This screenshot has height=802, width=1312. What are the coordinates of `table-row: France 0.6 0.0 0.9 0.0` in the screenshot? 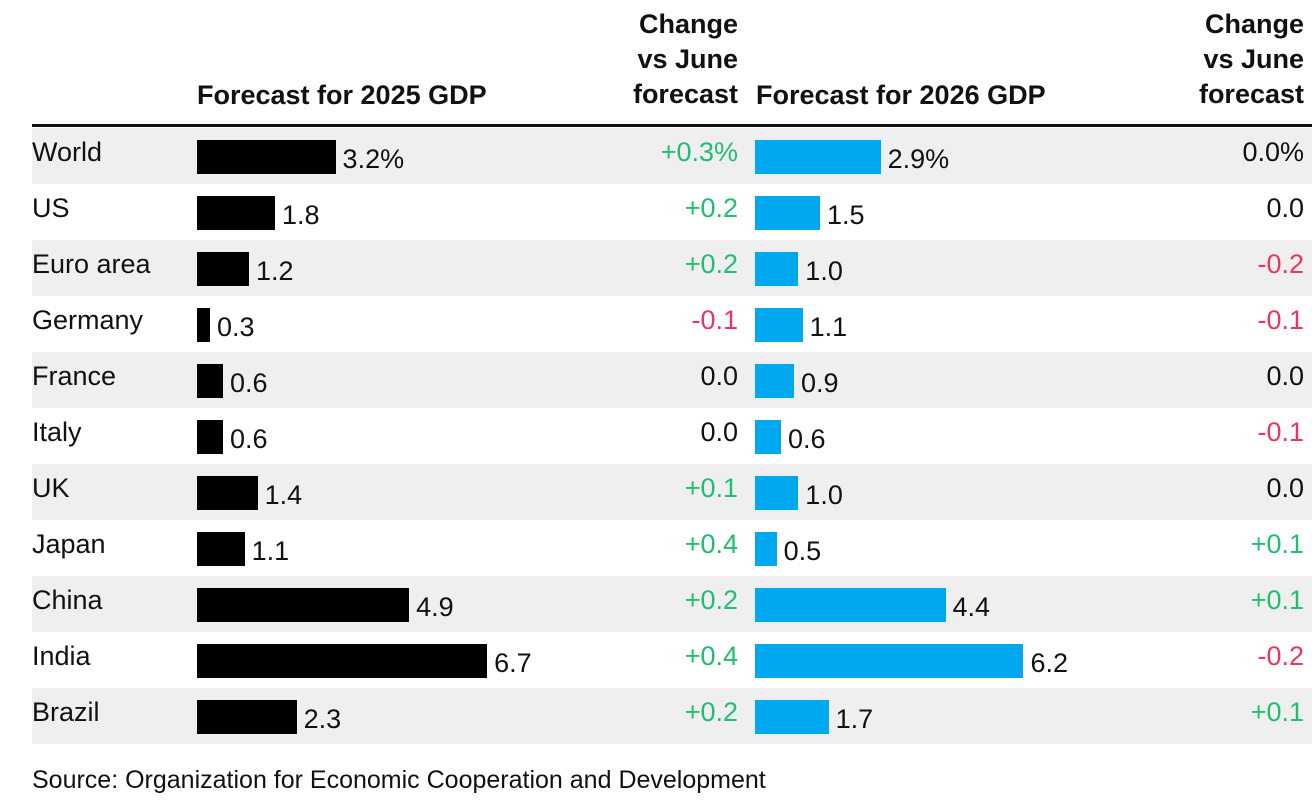 It's located at (672, 380).